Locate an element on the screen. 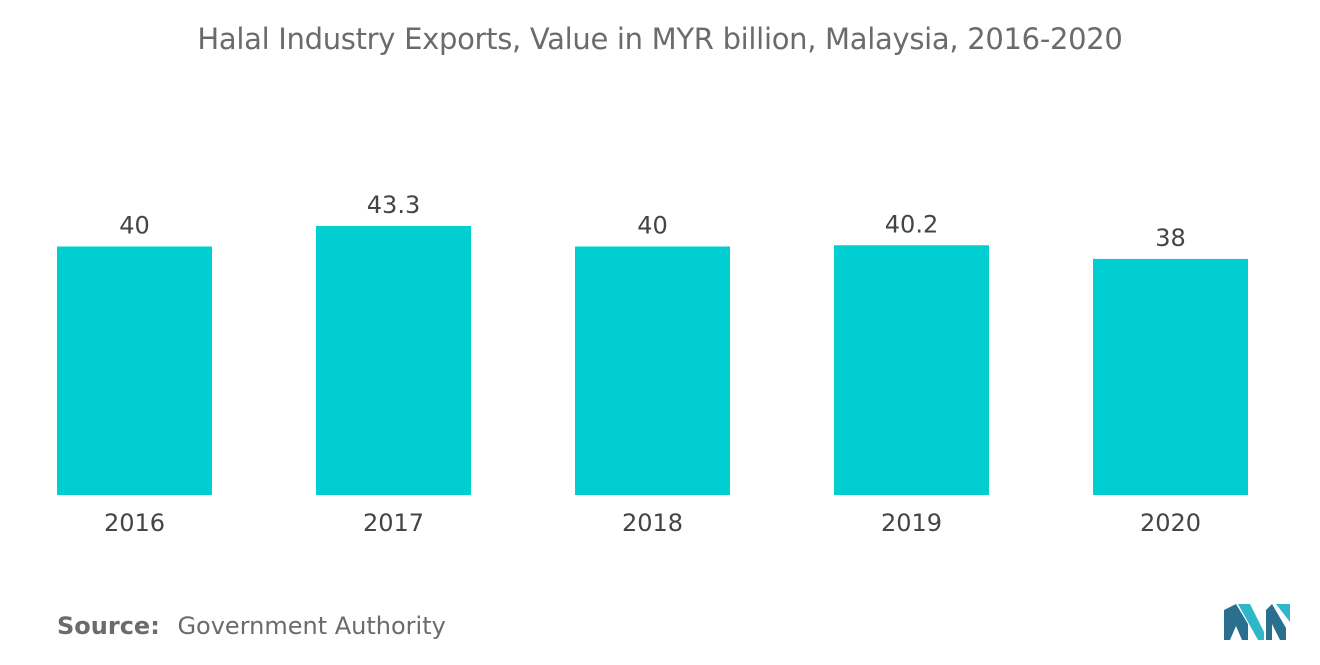  x-tick-label-2018: 2018 is located at coordinates (652, 523).